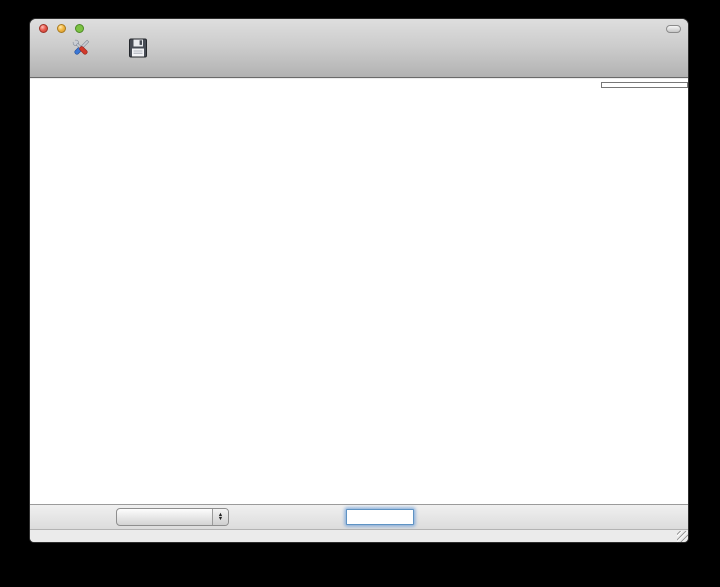 Image resolution: width=720 pixels, height=587 pixels. What do you see at coordinates (79, 28) in the screenshot?
I see `zoom-button` at bounding box center [79, 28].